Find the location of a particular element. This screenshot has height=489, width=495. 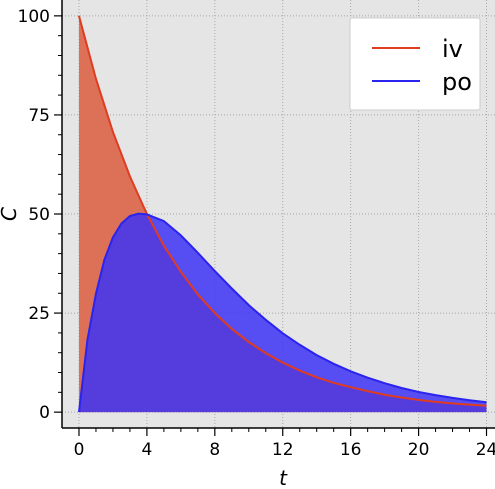

y-axis: 0 25 50 75 100 is located at coordinates (40, 215).